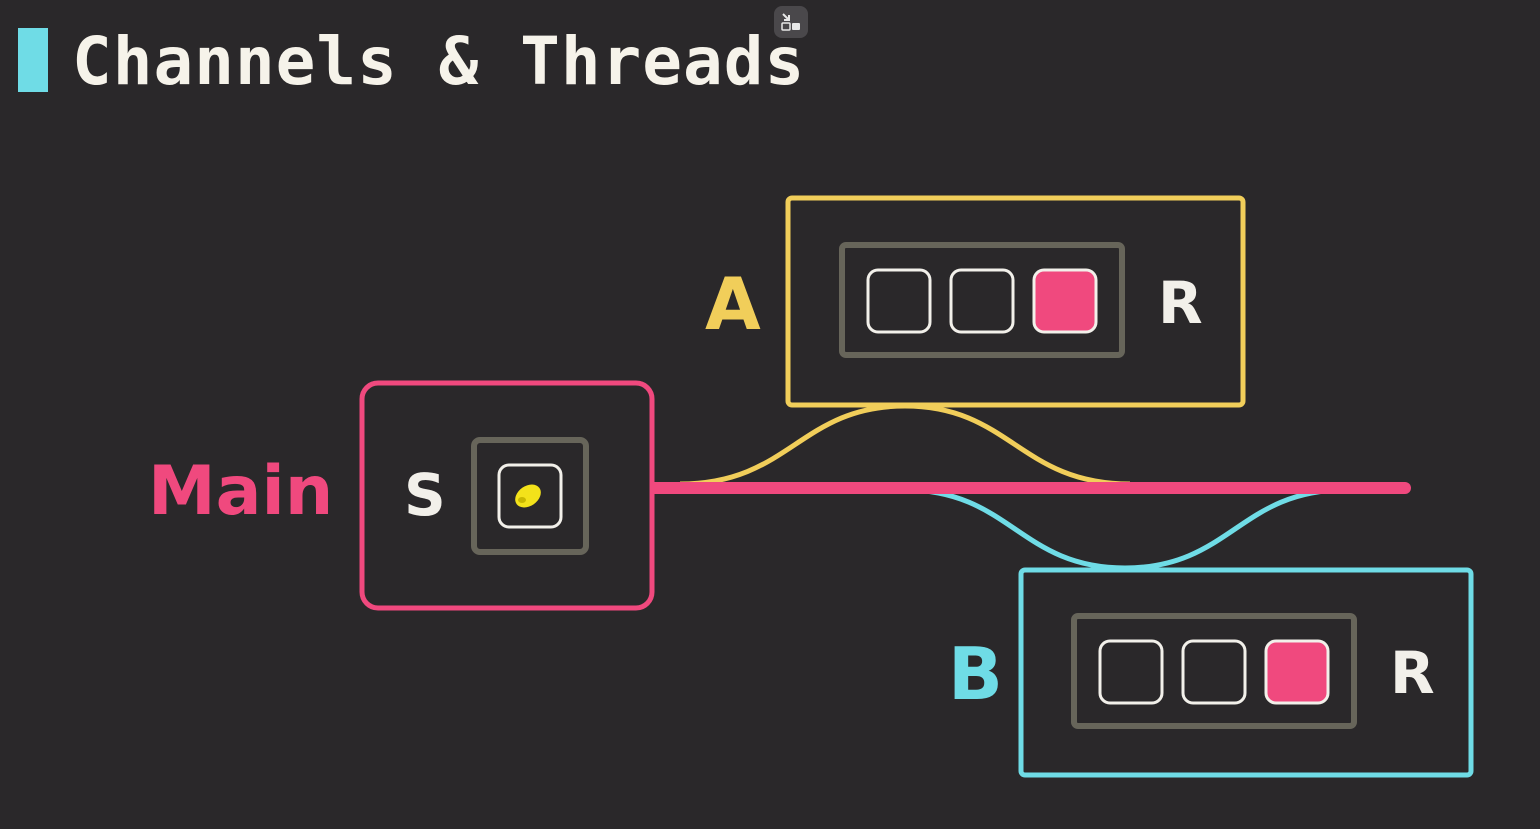  Describe the element at coordinates (528, 496) in the screenshot. I see `lemon-icon` at that location.